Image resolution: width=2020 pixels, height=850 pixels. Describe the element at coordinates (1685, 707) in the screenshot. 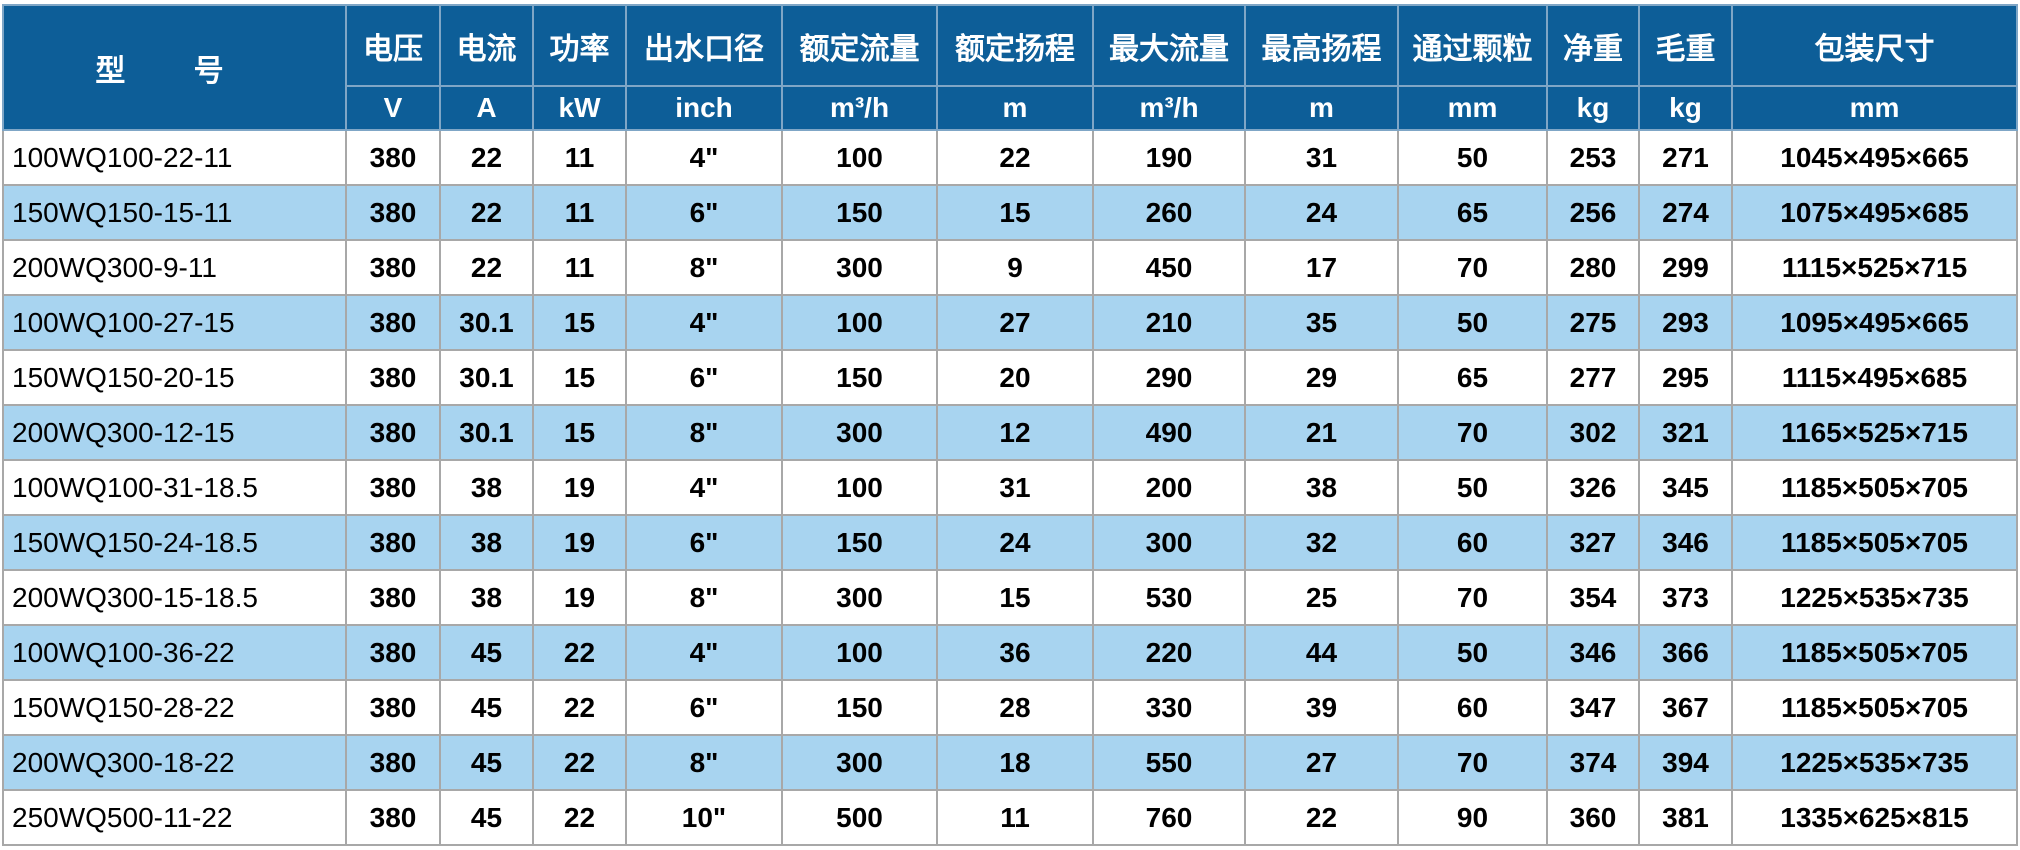

I see `table-cell: 367` at that location.